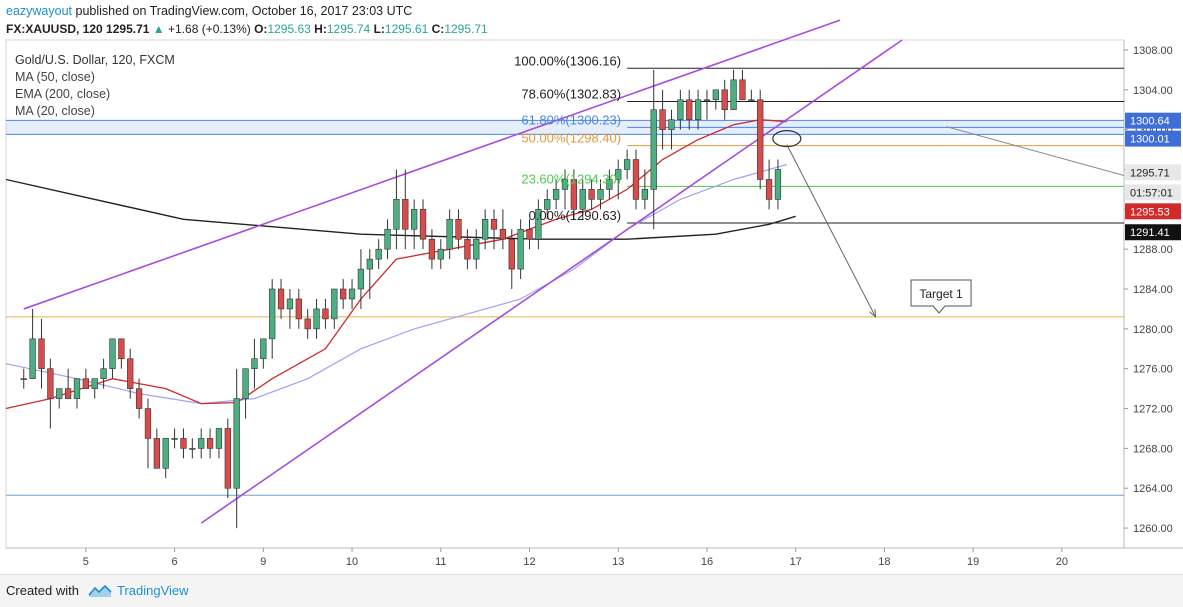  Describe the element at coordinates (1150, 173) in the screenshot. I see `price-tag-label: 1295.71` at that location.